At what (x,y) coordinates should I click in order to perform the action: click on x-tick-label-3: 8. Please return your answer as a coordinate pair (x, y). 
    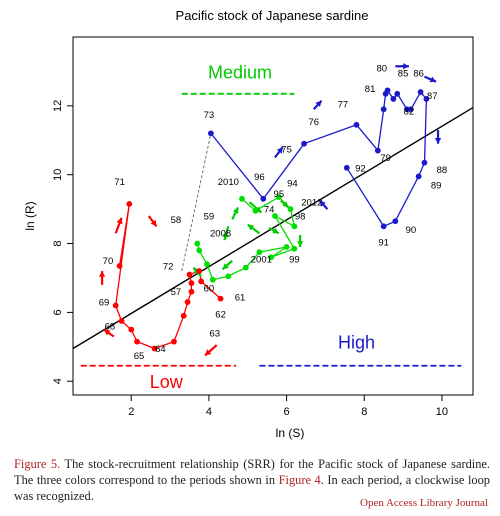
    Looking at the image, I should click on (364, 412).